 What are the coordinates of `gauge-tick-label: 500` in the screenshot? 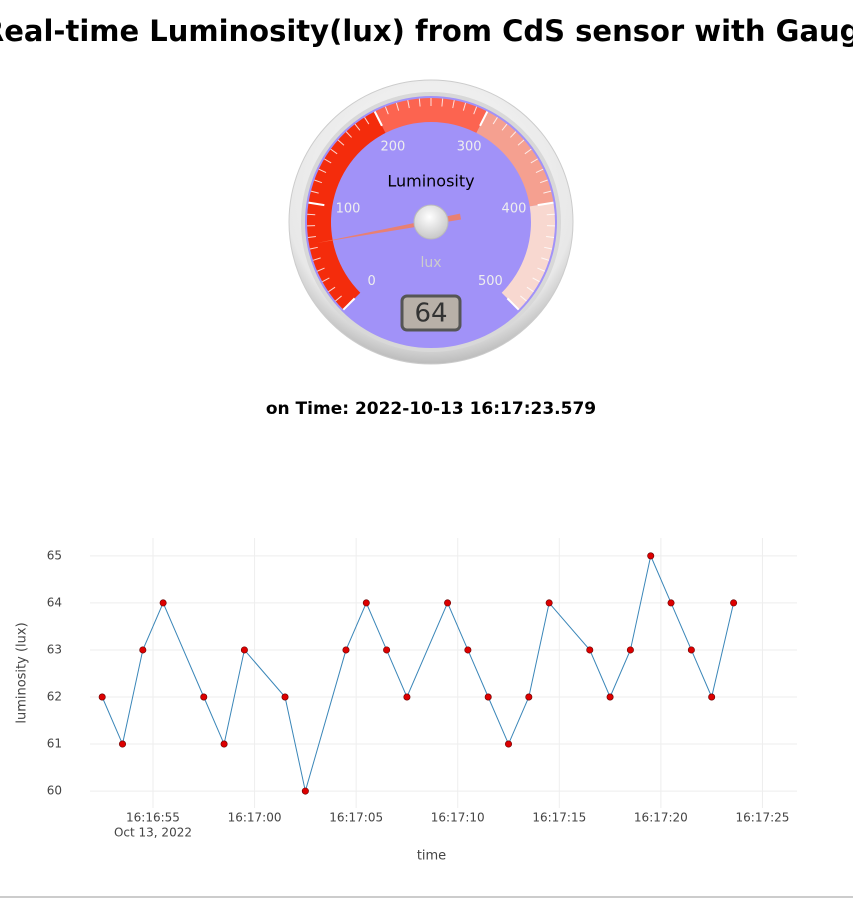 It's located at (490, 281).